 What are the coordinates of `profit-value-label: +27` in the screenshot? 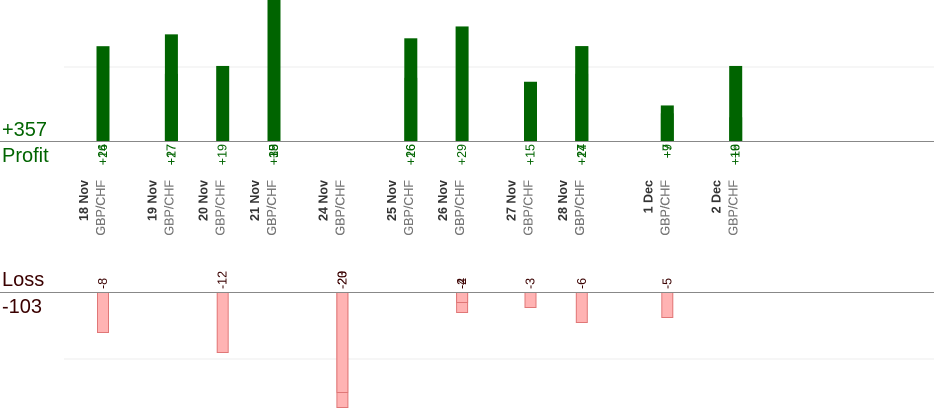 It's located at (171, 154).